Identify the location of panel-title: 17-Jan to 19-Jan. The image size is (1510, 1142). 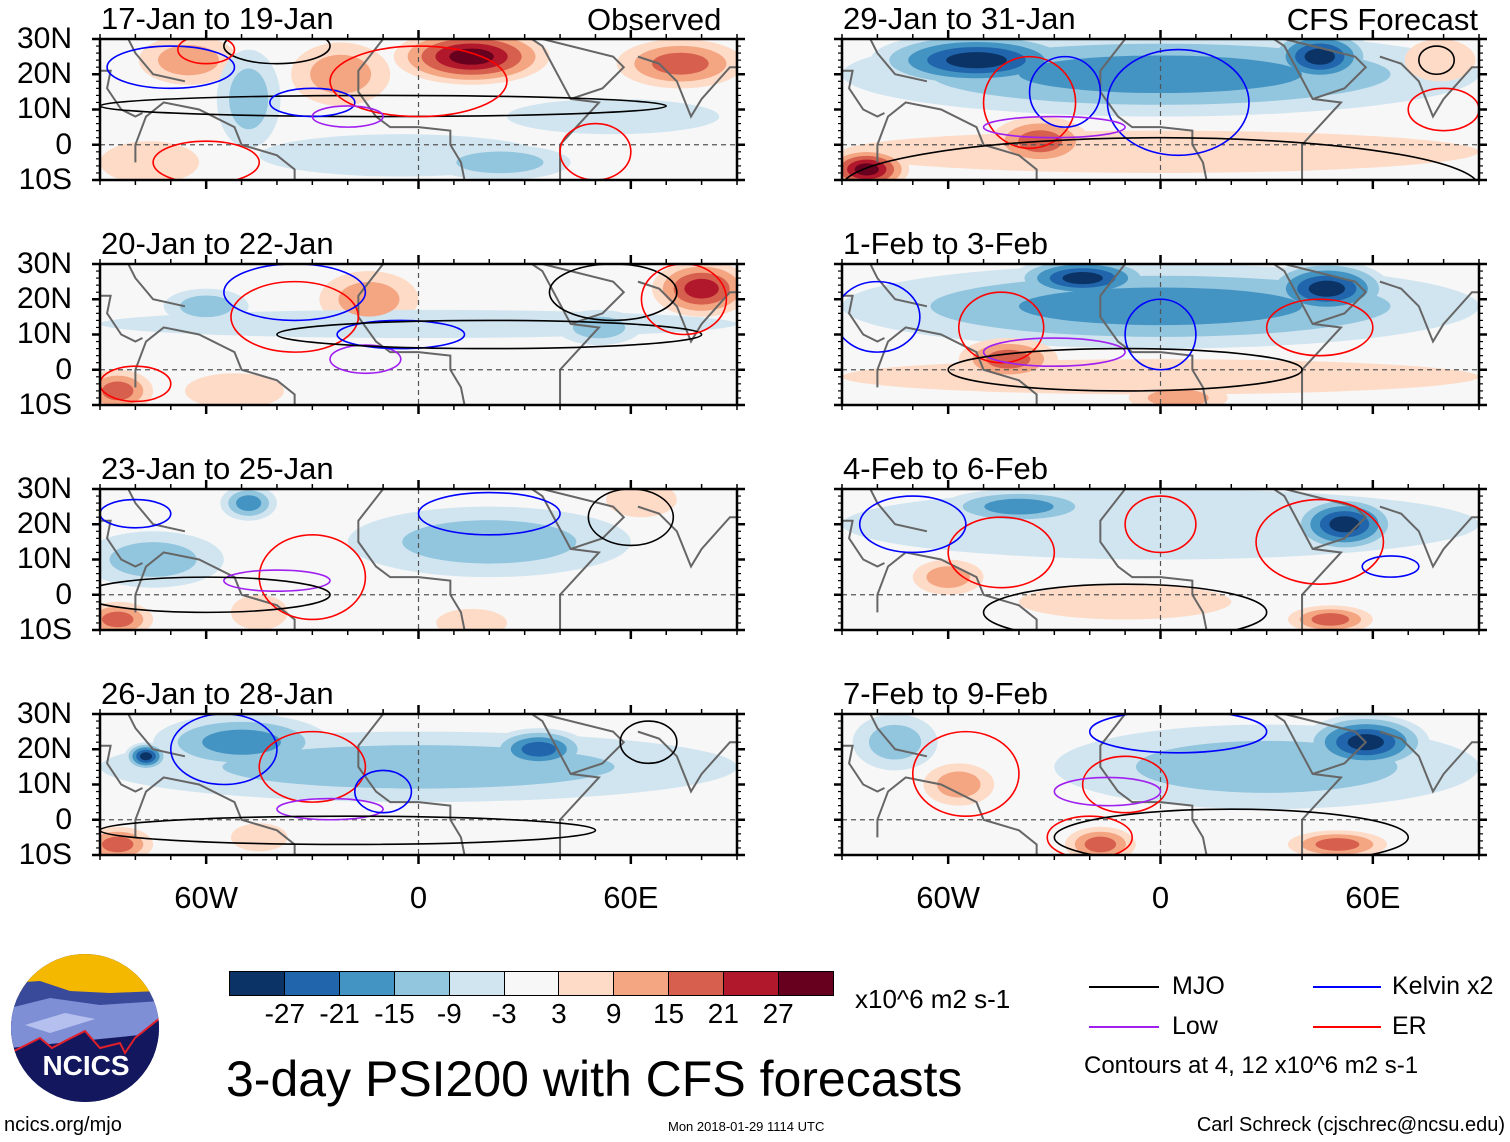
(217, 18).